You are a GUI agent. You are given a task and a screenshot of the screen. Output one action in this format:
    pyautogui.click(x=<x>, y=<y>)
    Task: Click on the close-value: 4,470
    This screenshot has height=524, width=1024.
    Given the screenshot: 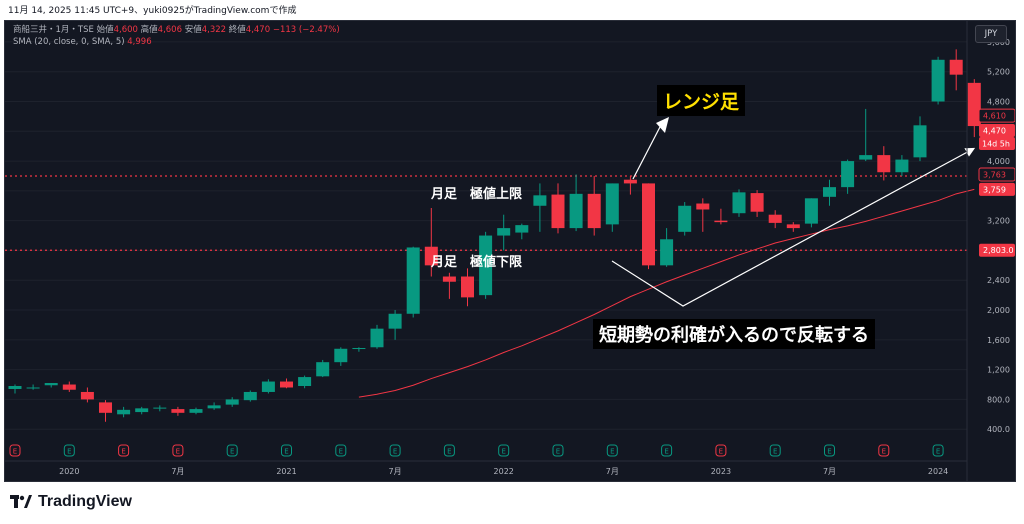 What is the action you would take?
    pyautogui.click(x=258, y=30)
    